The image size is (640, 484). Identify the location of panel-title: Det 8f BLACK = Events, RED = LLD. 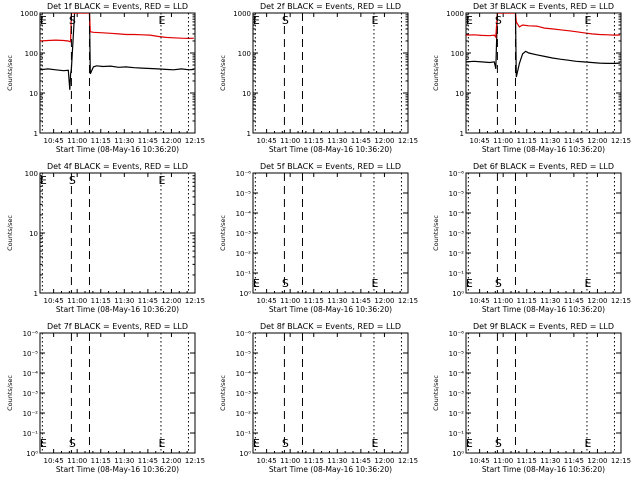
(330, 326).